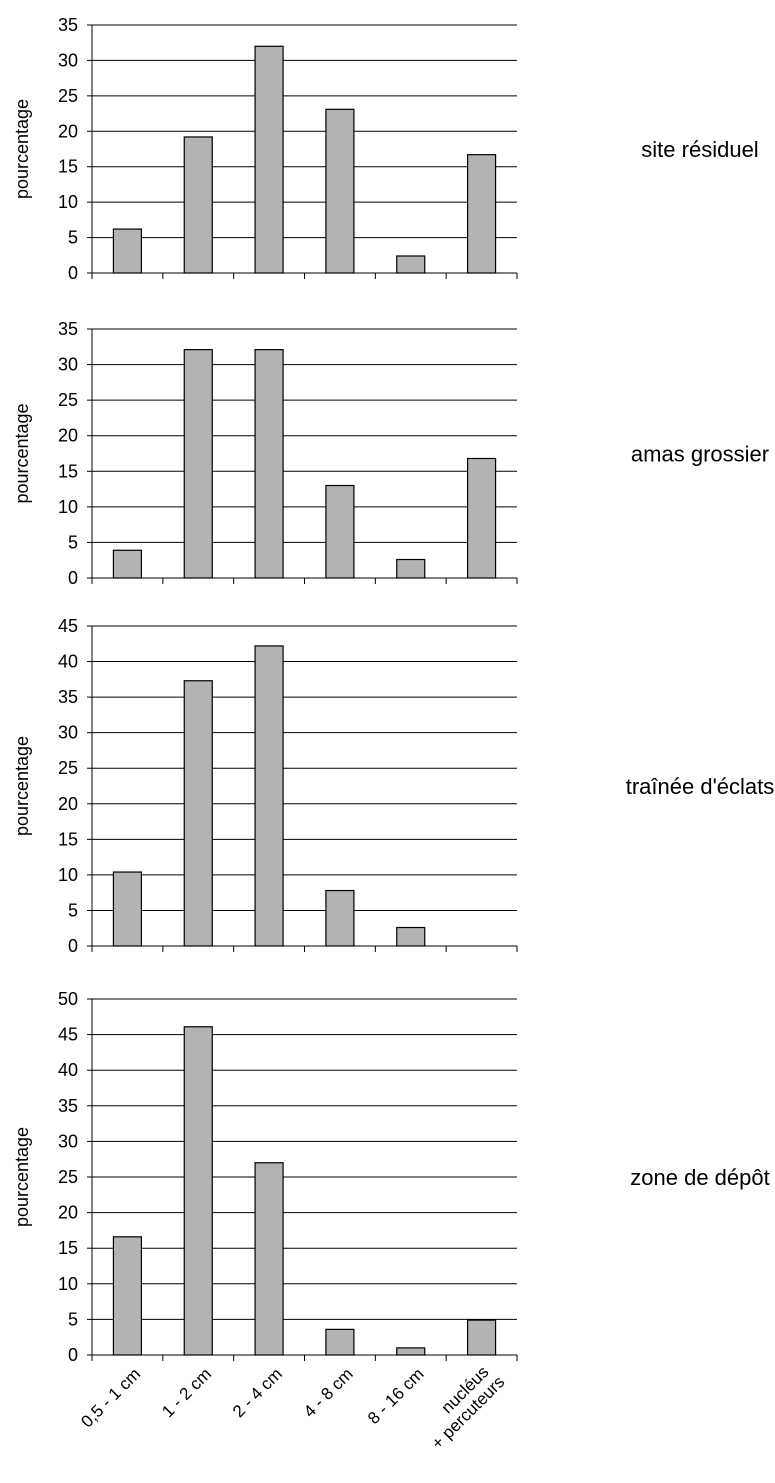 The height and width of the screenshot is (1483, 775). Describe the element at coordinates (68, 999) in the screenshot. I see `y-tick-label: 50` at that location.